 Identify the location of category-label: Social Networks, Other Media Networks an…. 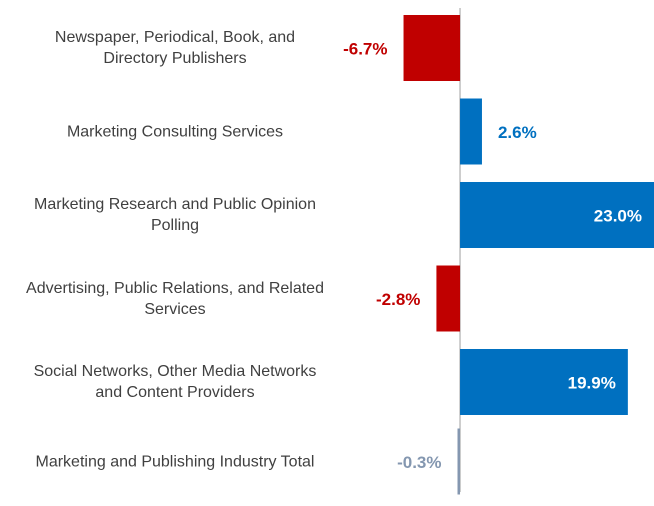
(175, 382).